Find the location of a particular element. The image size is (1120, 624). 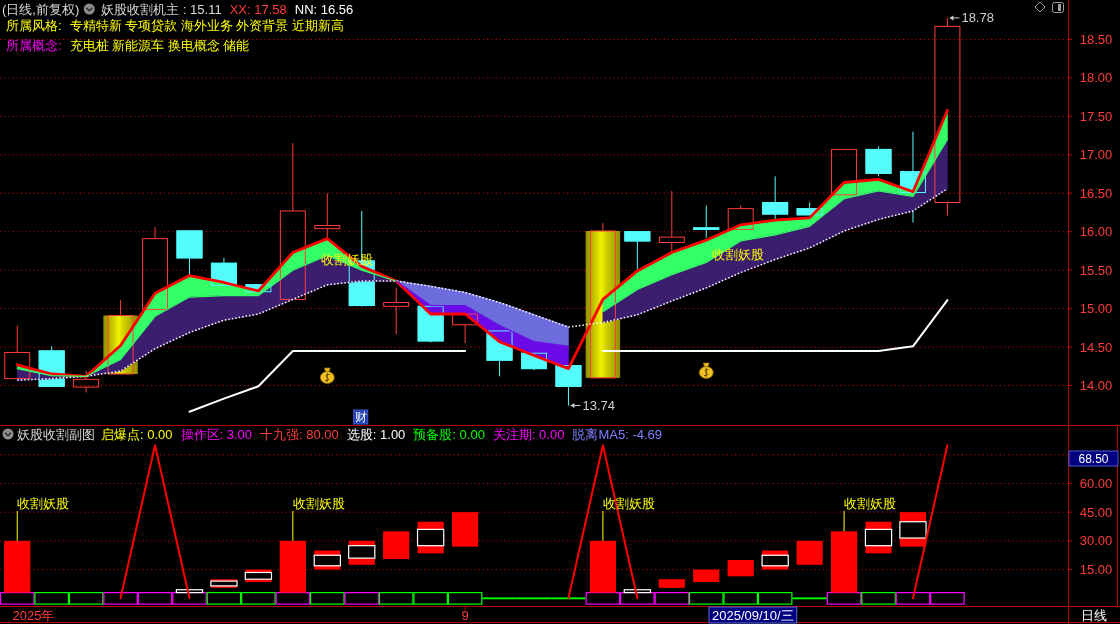

annotation: 脱离MA5: -4.69 is located at coordinates (617, 434).